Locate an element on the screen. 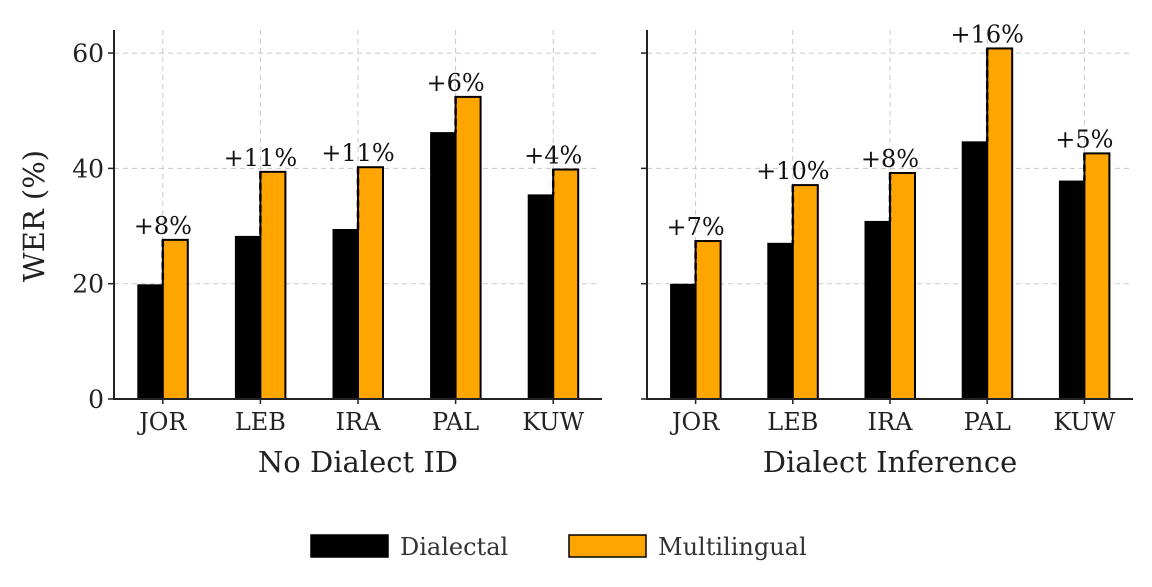 The height and width of the screenshot is (587, 1152). legend-swatch-multilingual is located at coordinates (607, 546).